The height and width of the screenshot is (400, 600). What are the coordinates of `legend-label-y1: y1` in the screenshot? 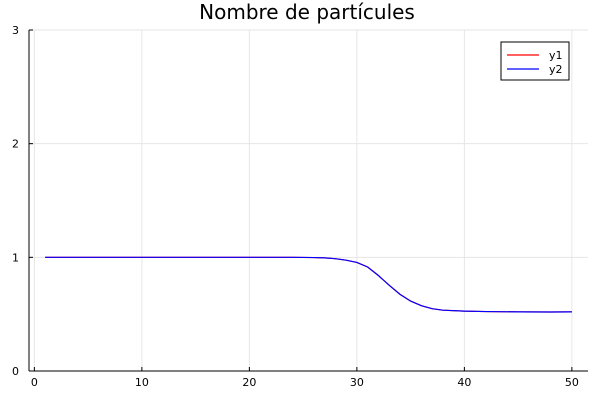 It's located at (556, 55).